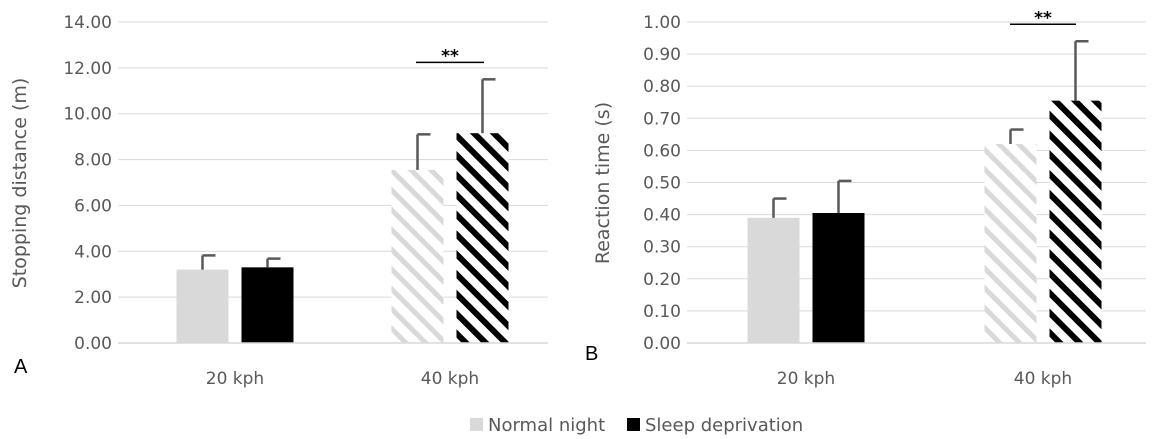 This screenshot has height=439, width=1157. Describe the element at coordinates (87, 115) in the screenshot. I see `y-tick-label-a-5: 10.00` at that location.